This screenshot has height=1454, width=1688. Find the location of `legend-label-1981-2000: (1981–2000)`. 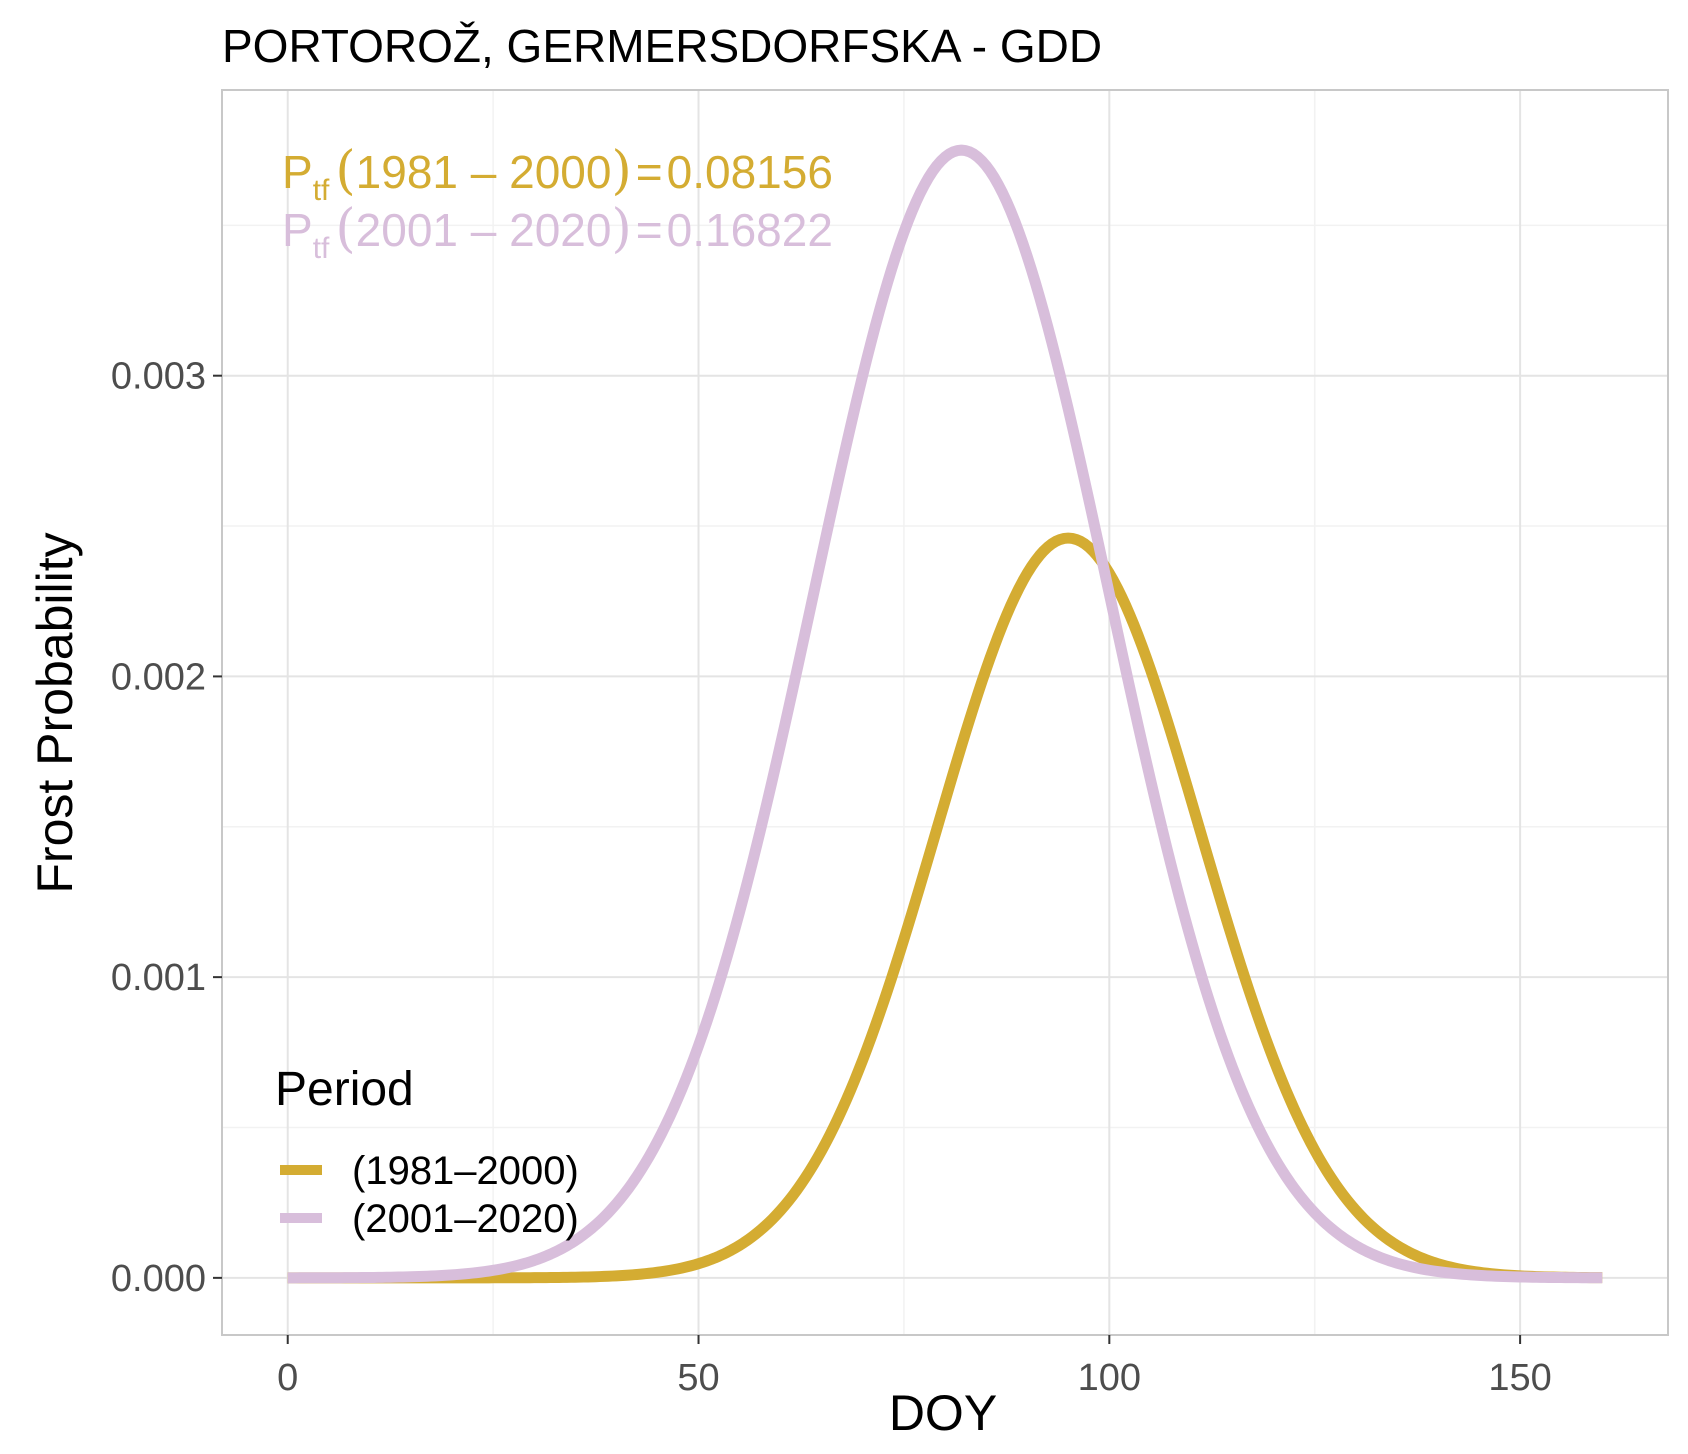

legend-label-1981-2000: (1981–2000) is located at coordinates (465, 1171).